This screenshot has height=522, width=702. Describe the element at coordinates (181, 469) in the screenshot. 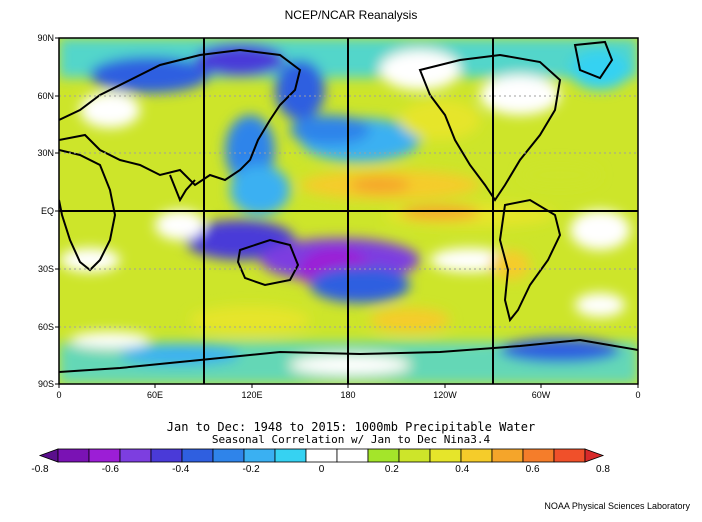

I see `colorbar-tick-label: -0.4` at that location.